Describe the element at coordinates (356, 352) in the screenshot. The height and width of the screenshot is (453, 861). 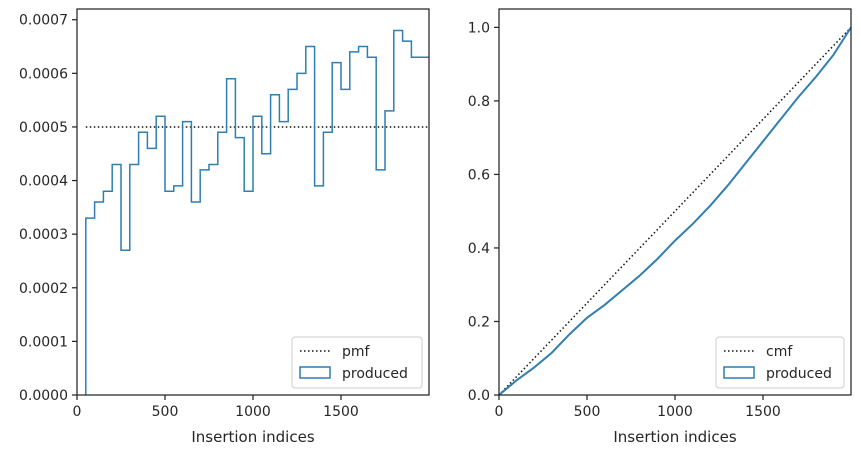
I see `left-legend-pmf-label: pmf` at that location.